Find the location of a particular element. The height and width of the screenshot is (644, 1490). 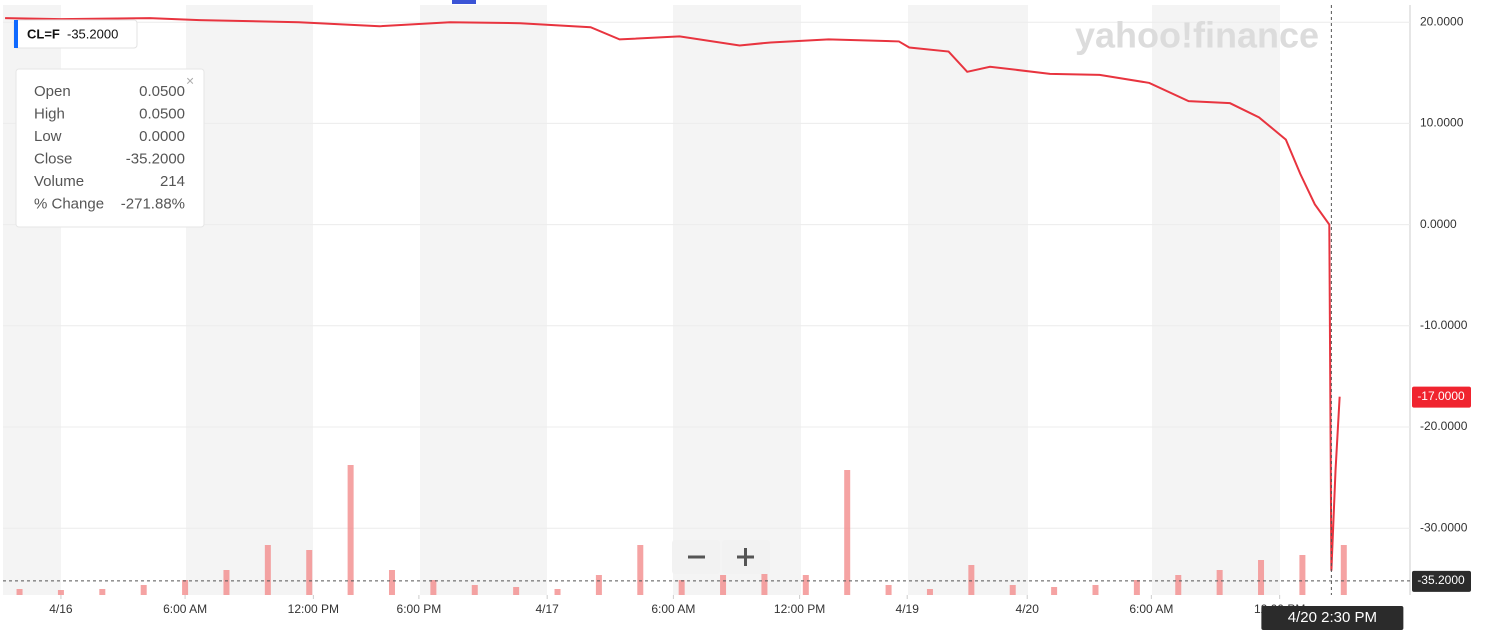

crosshair-y-label-box is located at coordinates (1441, 581).